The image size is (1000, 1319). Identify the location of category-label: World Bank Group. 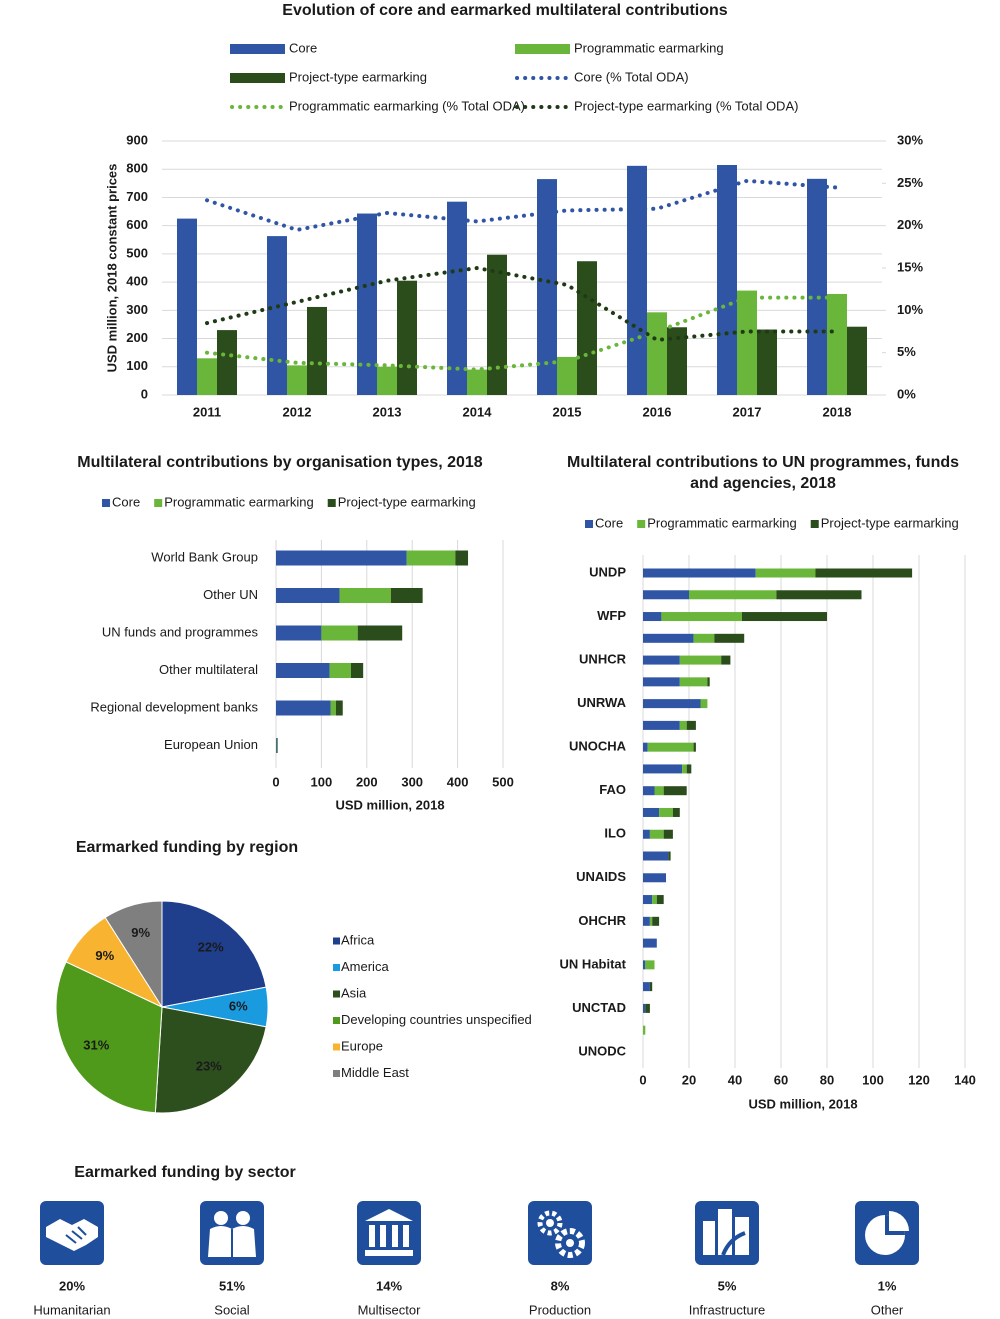
(204, 556).